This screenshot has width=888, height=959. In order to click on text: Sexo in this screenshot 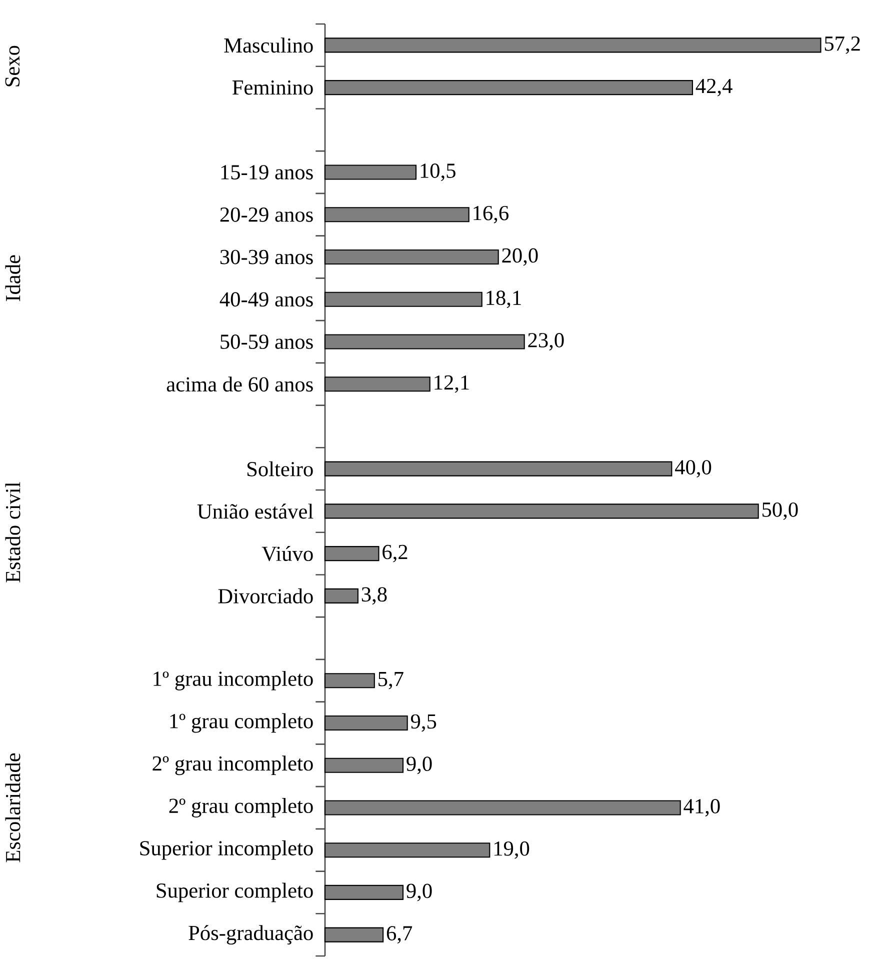, I will do `click(12, 66)`.